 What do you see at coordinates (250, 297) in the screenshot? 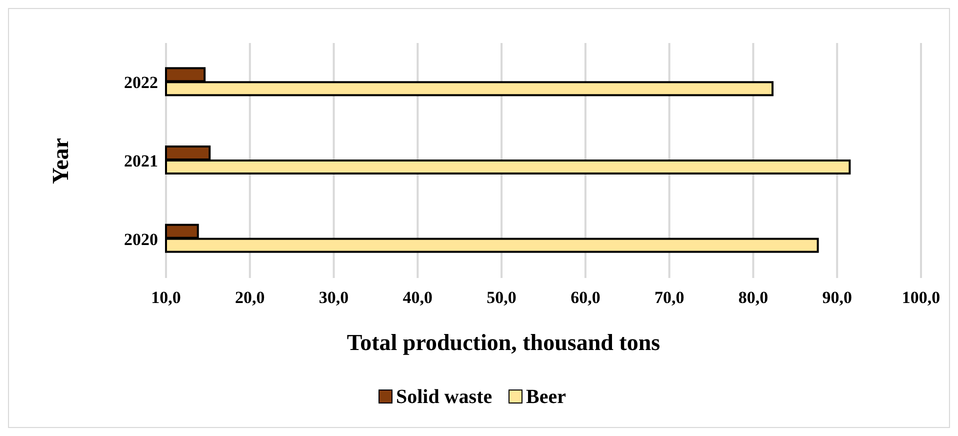
I see `x-tick-label: 20,0` at bounding box center [250, 297].